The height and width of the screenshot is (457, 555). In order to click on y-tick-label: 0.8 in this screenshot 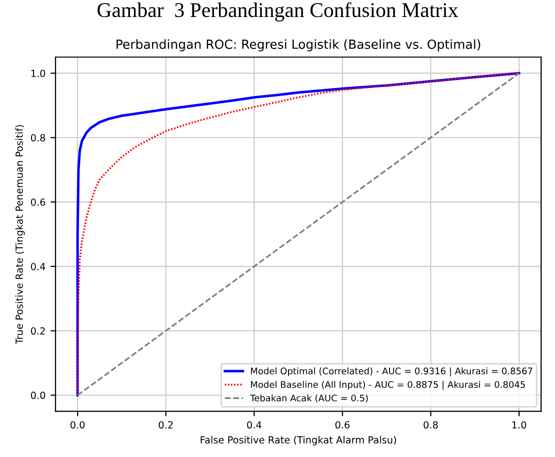, I will do `click(38, 138)`.